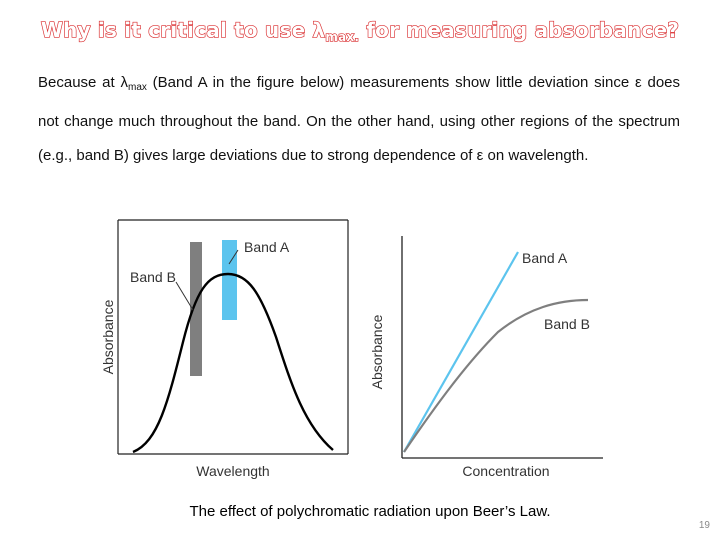 The image size is (720, 540). What do you see at coordinates (184, 296) in the screenshot?
I see `band-b-pointer` at bounding box center [184, 296].